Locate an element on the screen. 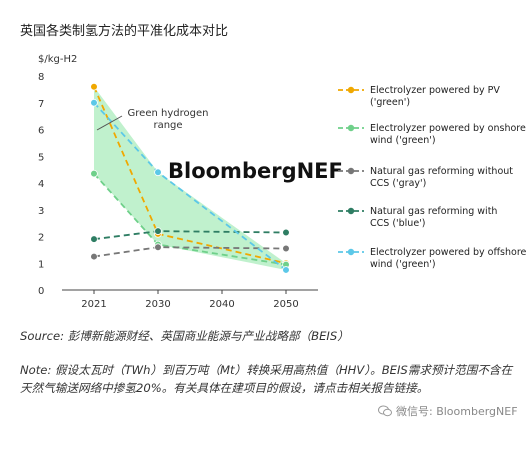  annotation-line-1: Green hydrogen is located at coordinates (168, 113).